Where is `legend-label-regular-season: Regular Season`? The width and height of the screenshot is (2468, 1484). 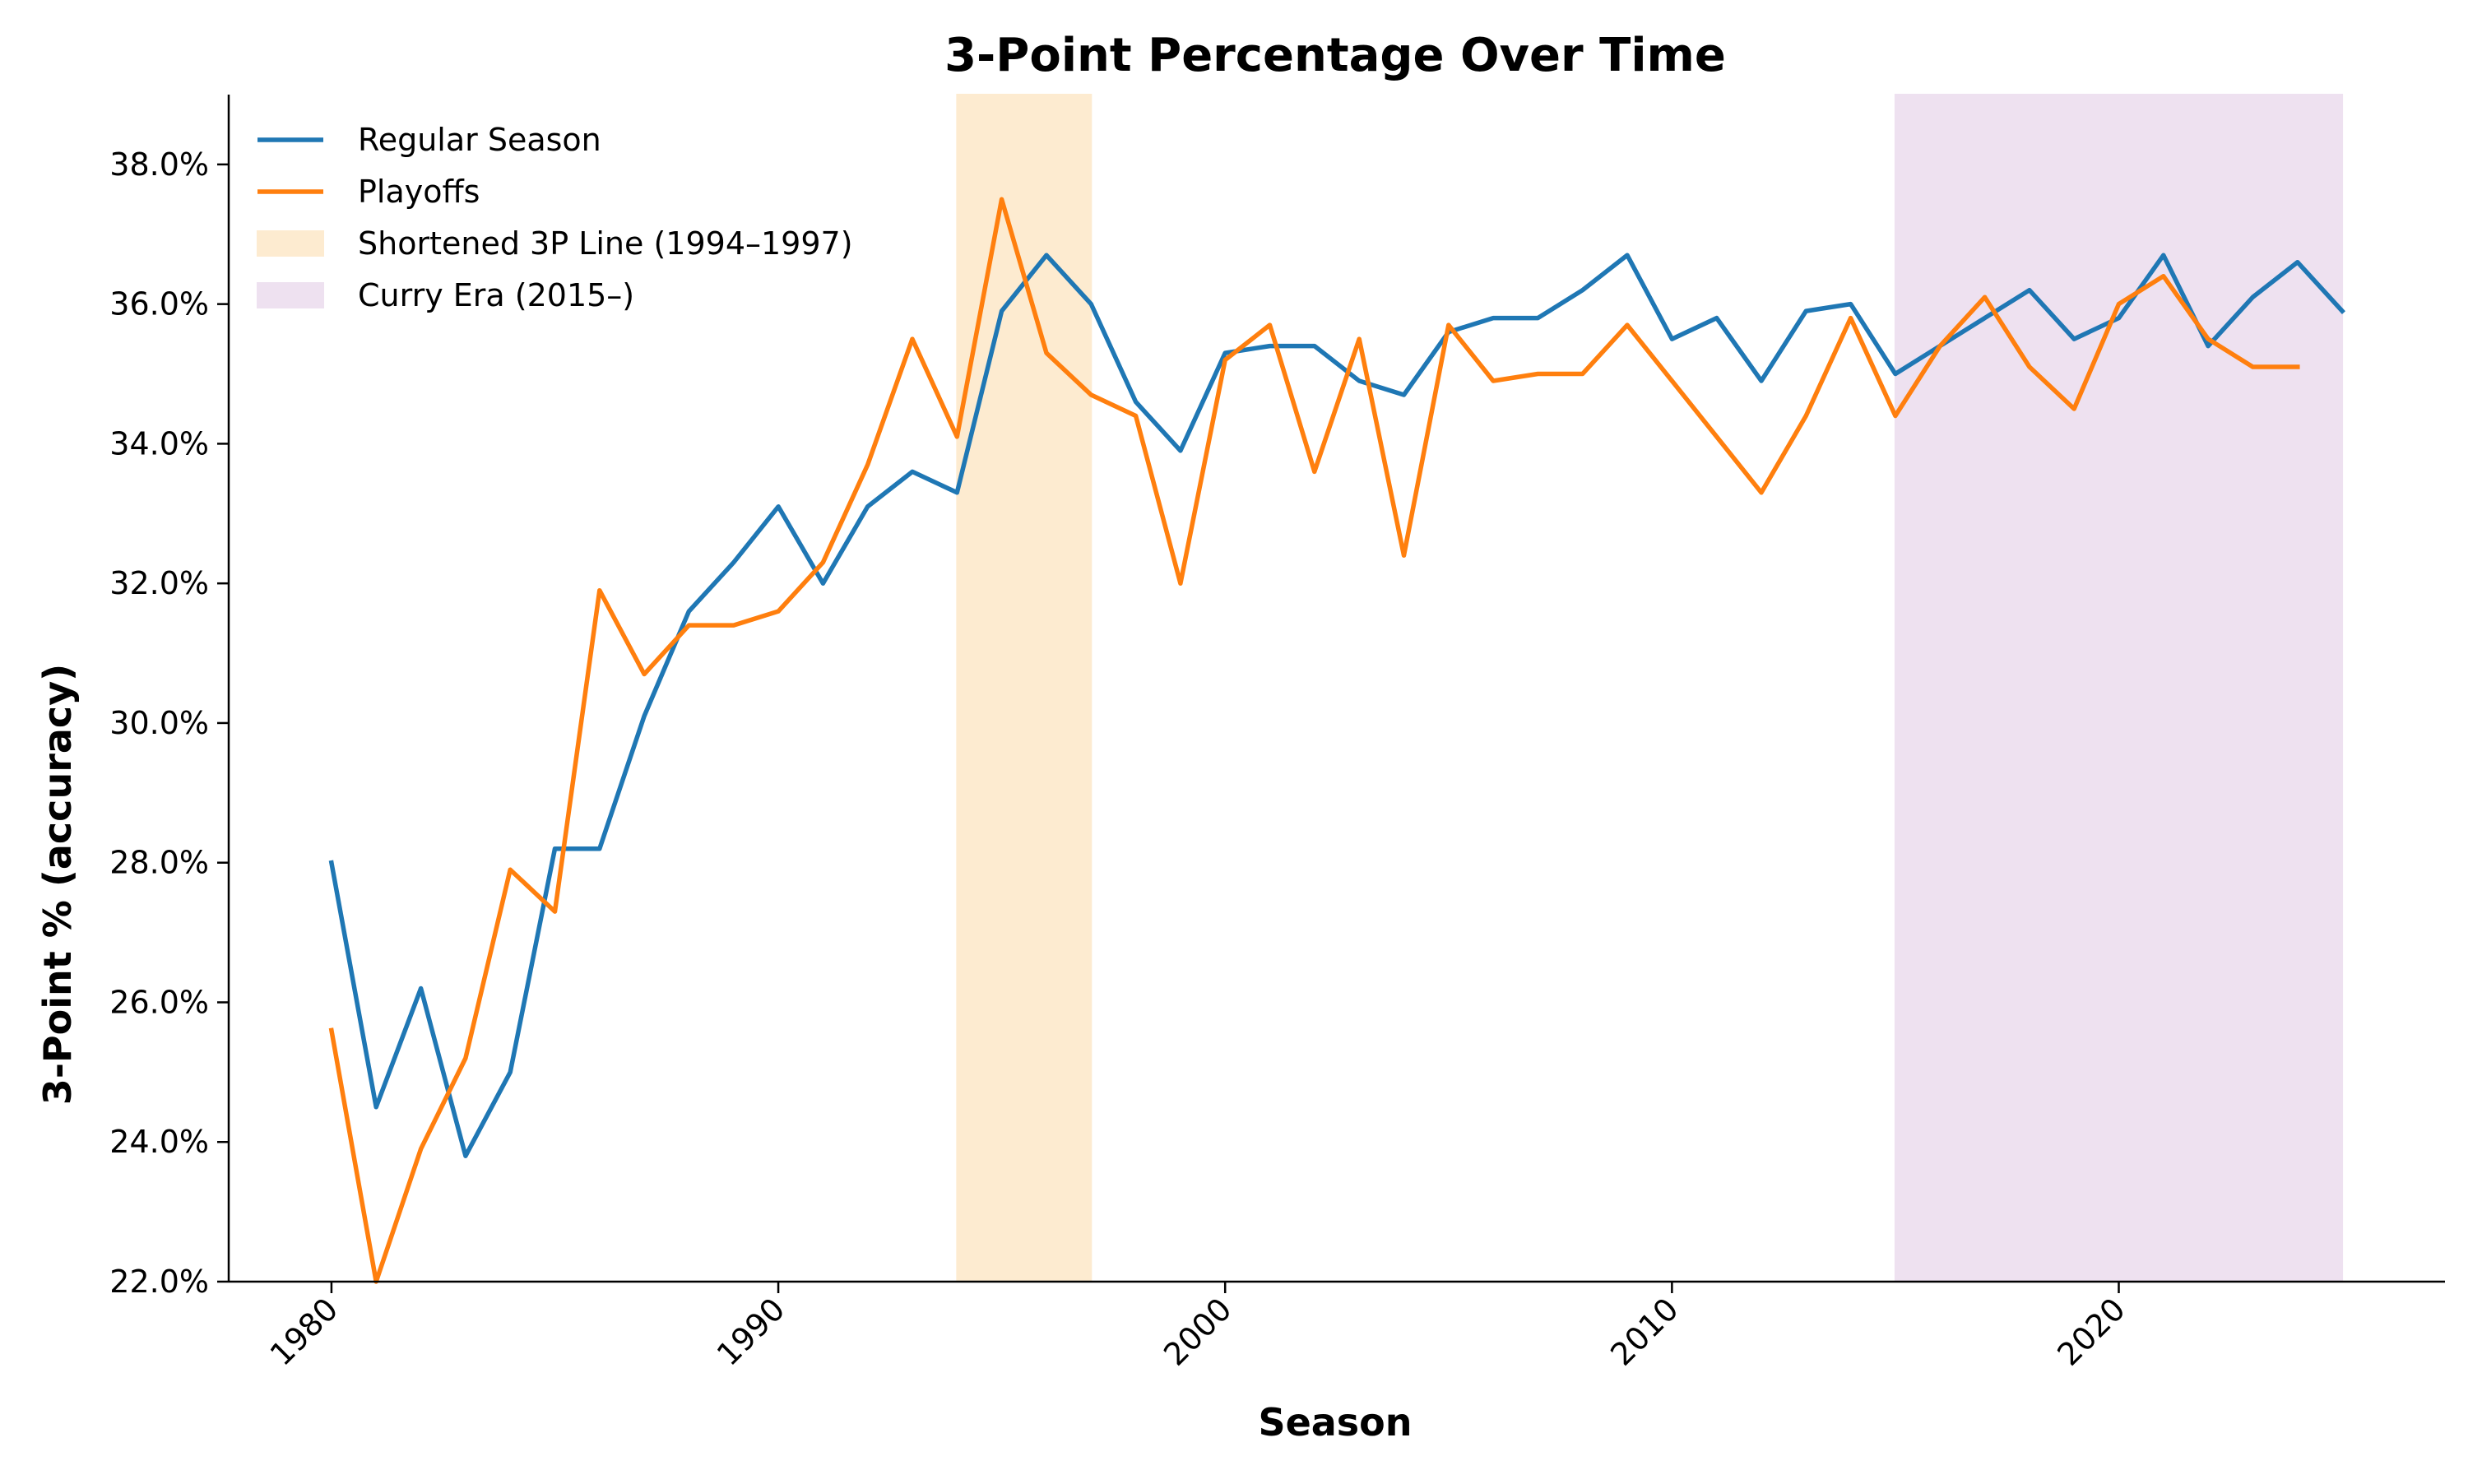
legend-label-regular-season: Regular Season is located at coordinates (479, 140).